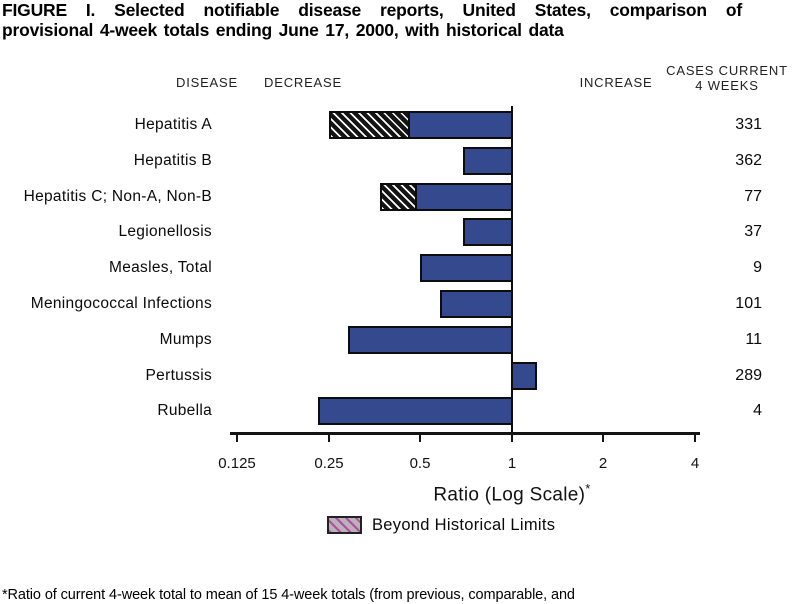 The width and height of the screenshot is (792, 604). What do you see at coordinates (748, 124) in the screenshot?
I see `cases-value: 331` at bounding box center [748, 124].